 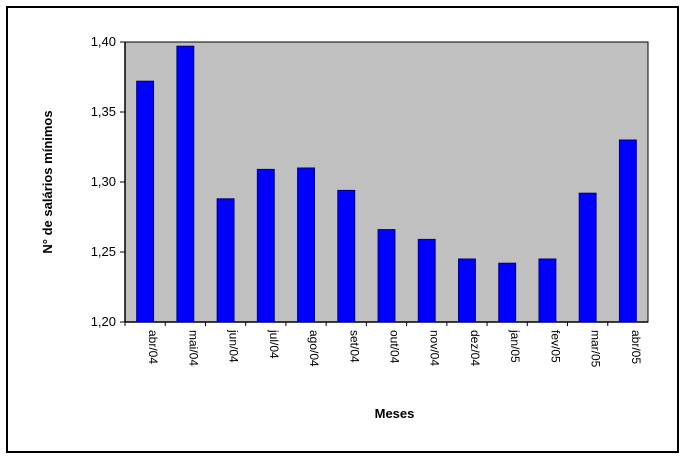 What do you see at coordinates (475, 348) in the screenshot?
I see `x-tick-label: dez/04` at bounding box center [475, 348].